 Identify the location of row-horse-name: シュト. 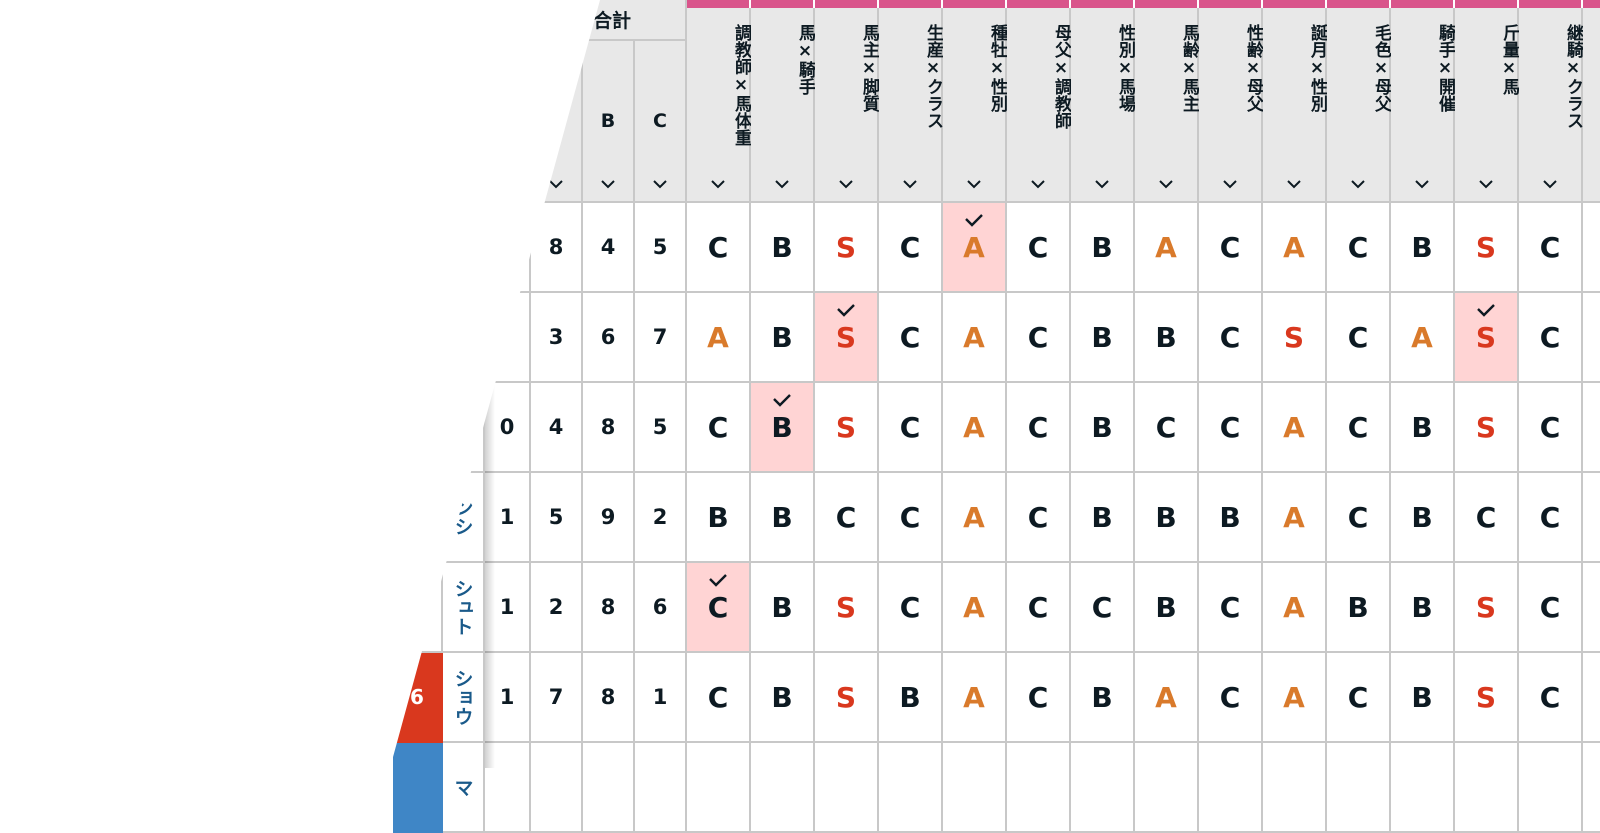
(464, 608).